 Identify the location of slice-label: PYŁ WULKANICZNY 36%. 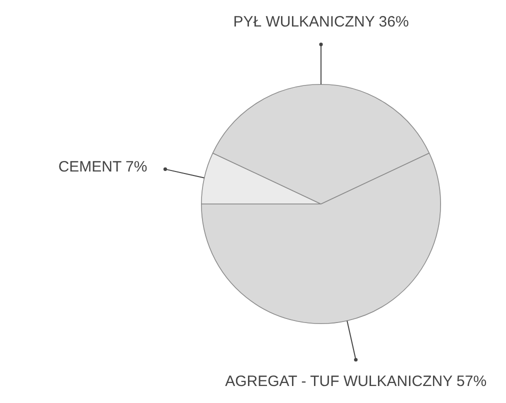
(321, 22).